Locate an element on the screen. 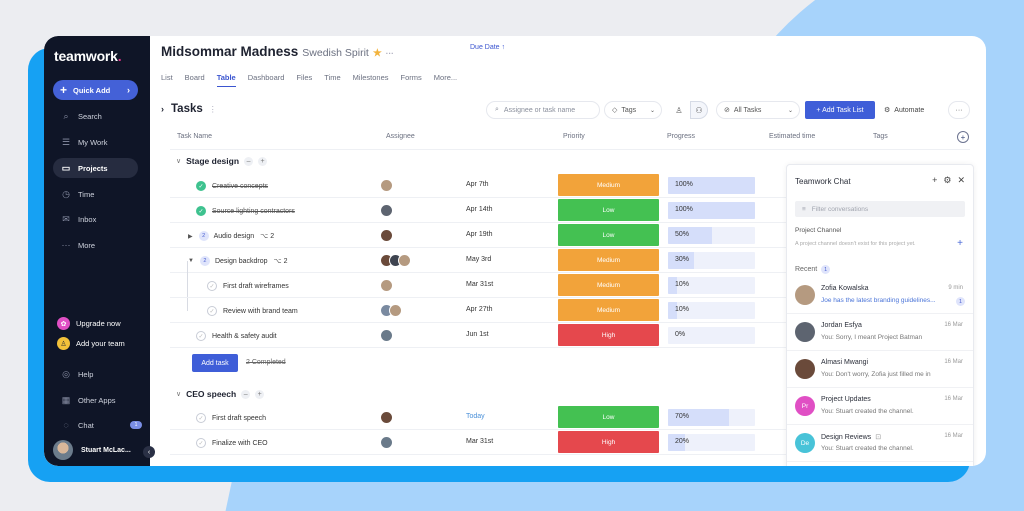 This screenshot has height=511, width=1024. group-header: ∨ CEO speech – + is located at coordinates (220, 394).